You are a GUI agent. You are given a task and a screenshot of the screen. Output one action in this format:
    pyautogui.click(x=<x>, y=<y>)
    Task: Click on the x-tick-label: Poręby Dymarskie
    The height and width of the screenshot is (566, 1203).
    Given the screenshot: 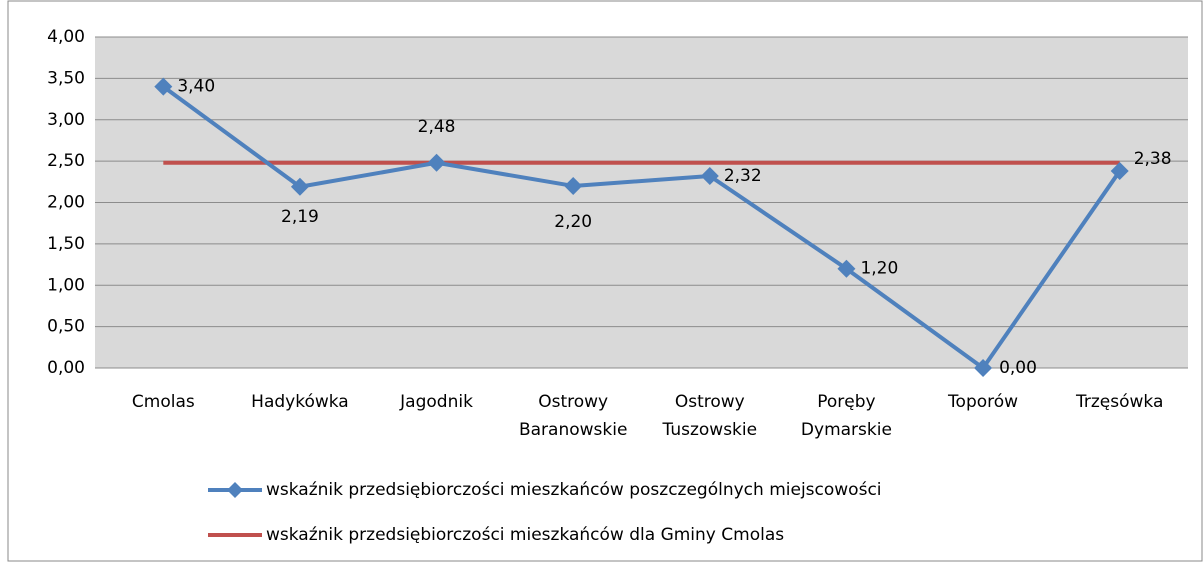 What is the action you would take?
    pyautogui.click(x=846, y=416)
    